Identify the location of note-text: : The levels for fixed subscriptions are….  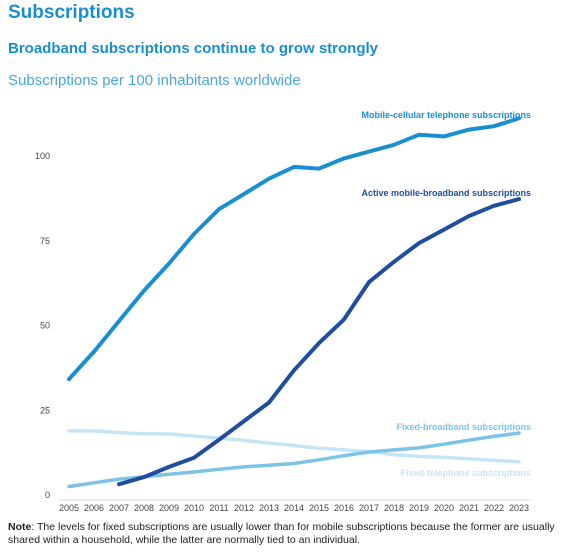
(281, 533).